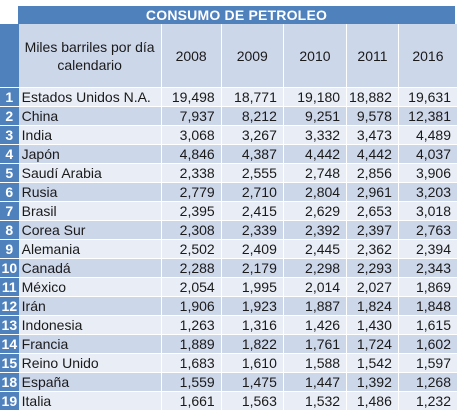 The width and height of the screenshot is (474, 415). I want to click on table-row: 9 Alemania 2,502 2,409 2,445 2,362 2,394, so click(229, 249).